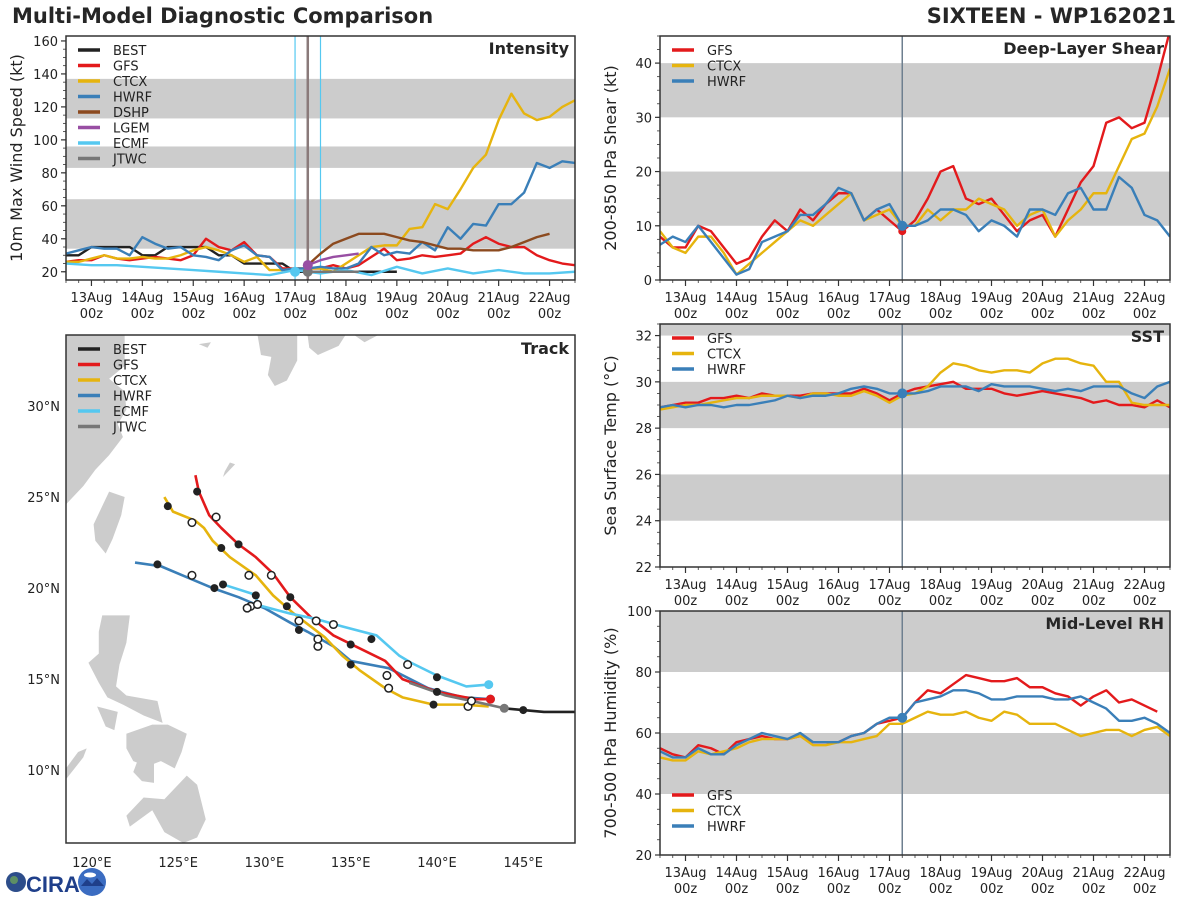 The width and height of the screenshot is (1200, 900). Describe the element at coordinates (643, 227) in the screenshot. I see `y-tick-label: 10` at that location.